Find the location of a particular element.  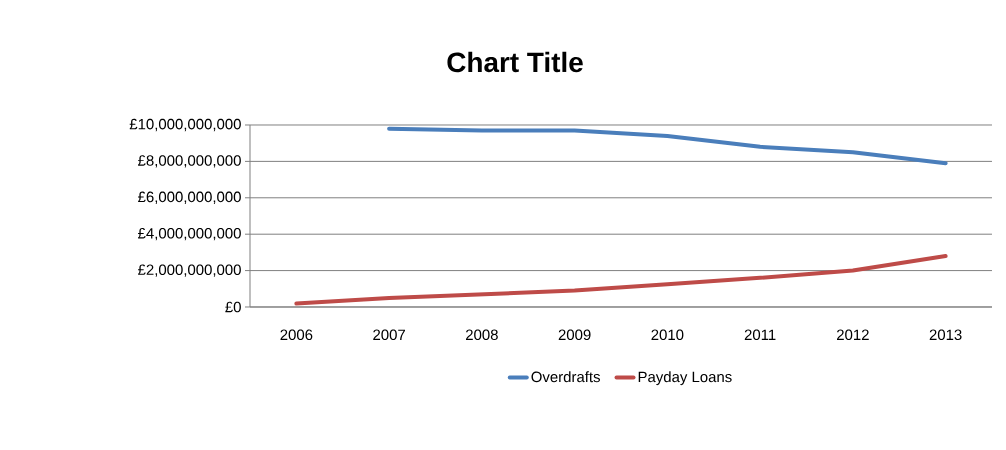

legend-label: Overdrafts is located at coordinates (565, 377).